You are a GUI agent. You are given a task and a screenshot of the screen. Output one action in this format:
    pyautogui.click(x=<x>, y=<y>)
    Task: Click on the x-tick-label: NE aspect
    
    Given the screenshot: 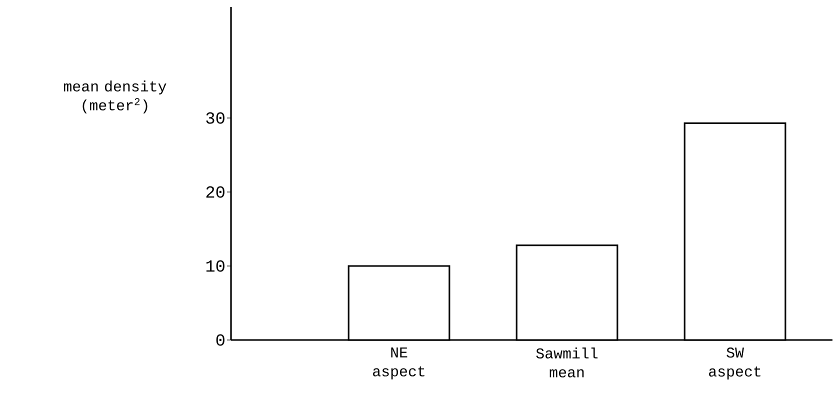 What is the action you would take?
    pyautogui.click(x=398, y=364)
    